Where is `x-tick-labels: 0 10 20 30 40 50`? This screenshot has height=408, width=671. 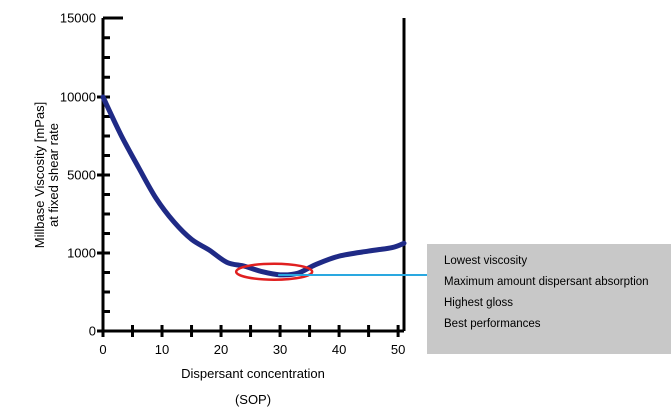
x-tick-labels: 0 10 20 30 40 50 is located at coordinates (252, 349).